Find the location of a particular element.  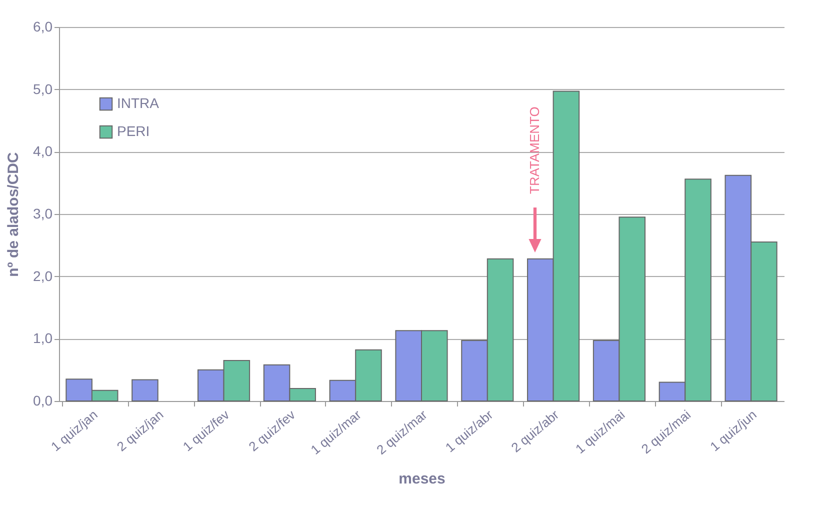

y-tick-label: 0,0 is located at coordinates (43, 400).